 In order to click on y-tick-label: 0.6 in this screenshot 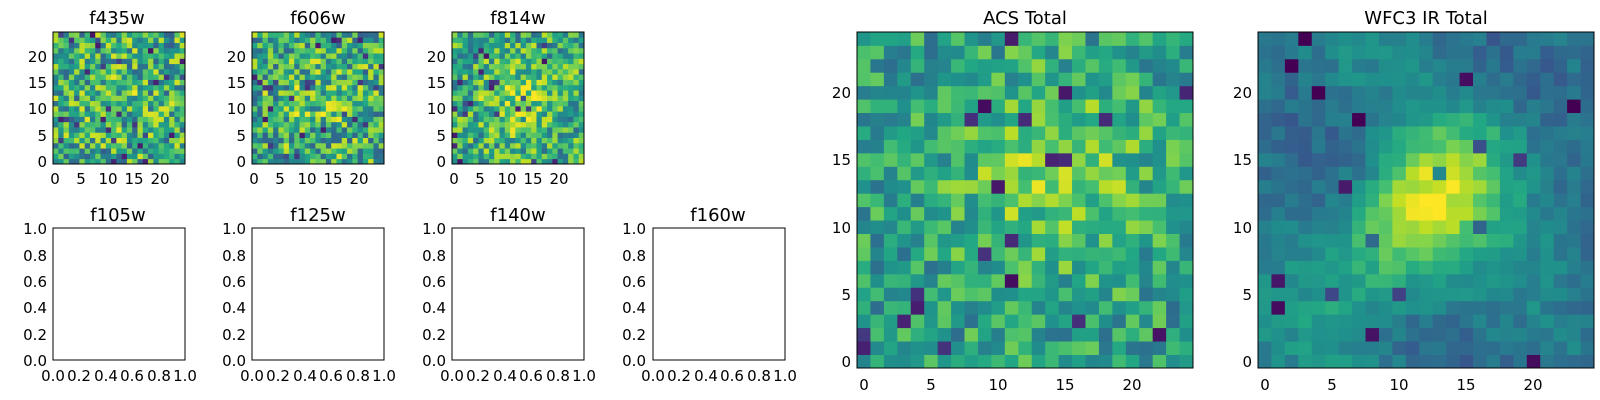, I will do `click(35, 282)`.